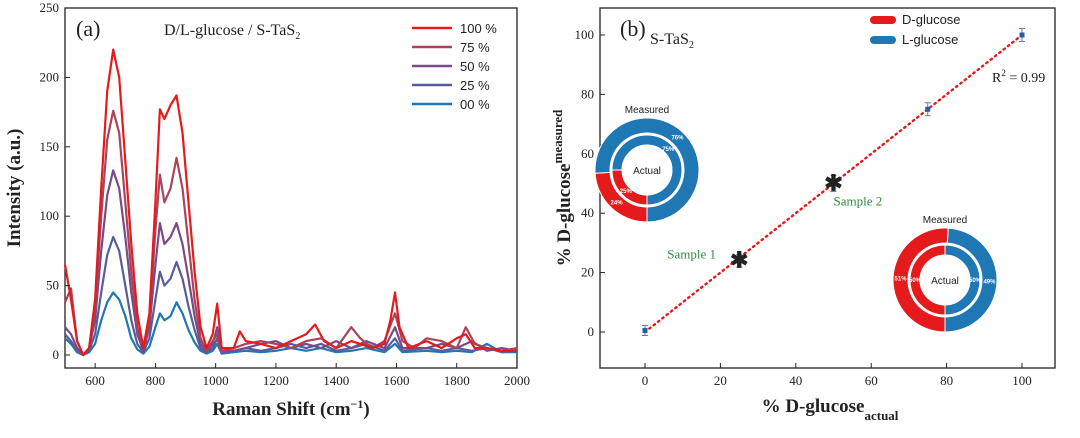 Image resolution: width=1080 pixels, height=438 pixels. I want to click on y-tick-label: 50, so click(52, 285).